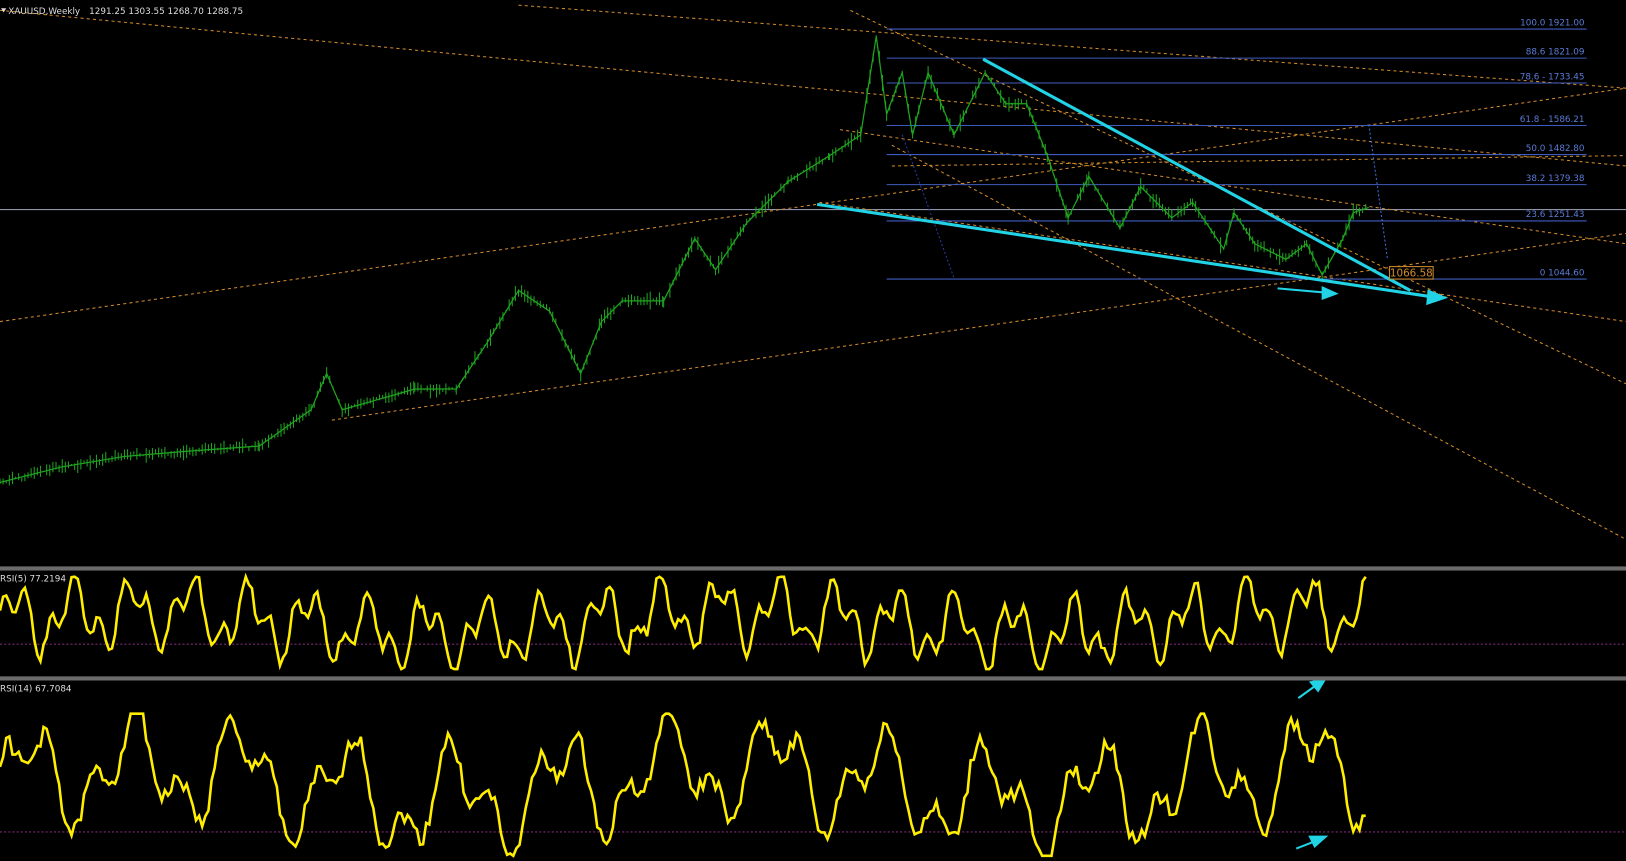  Describe the element at coordinates (1555, 215) in the screenshot. I see `fib-label: 23.6 1251.43` at that location.